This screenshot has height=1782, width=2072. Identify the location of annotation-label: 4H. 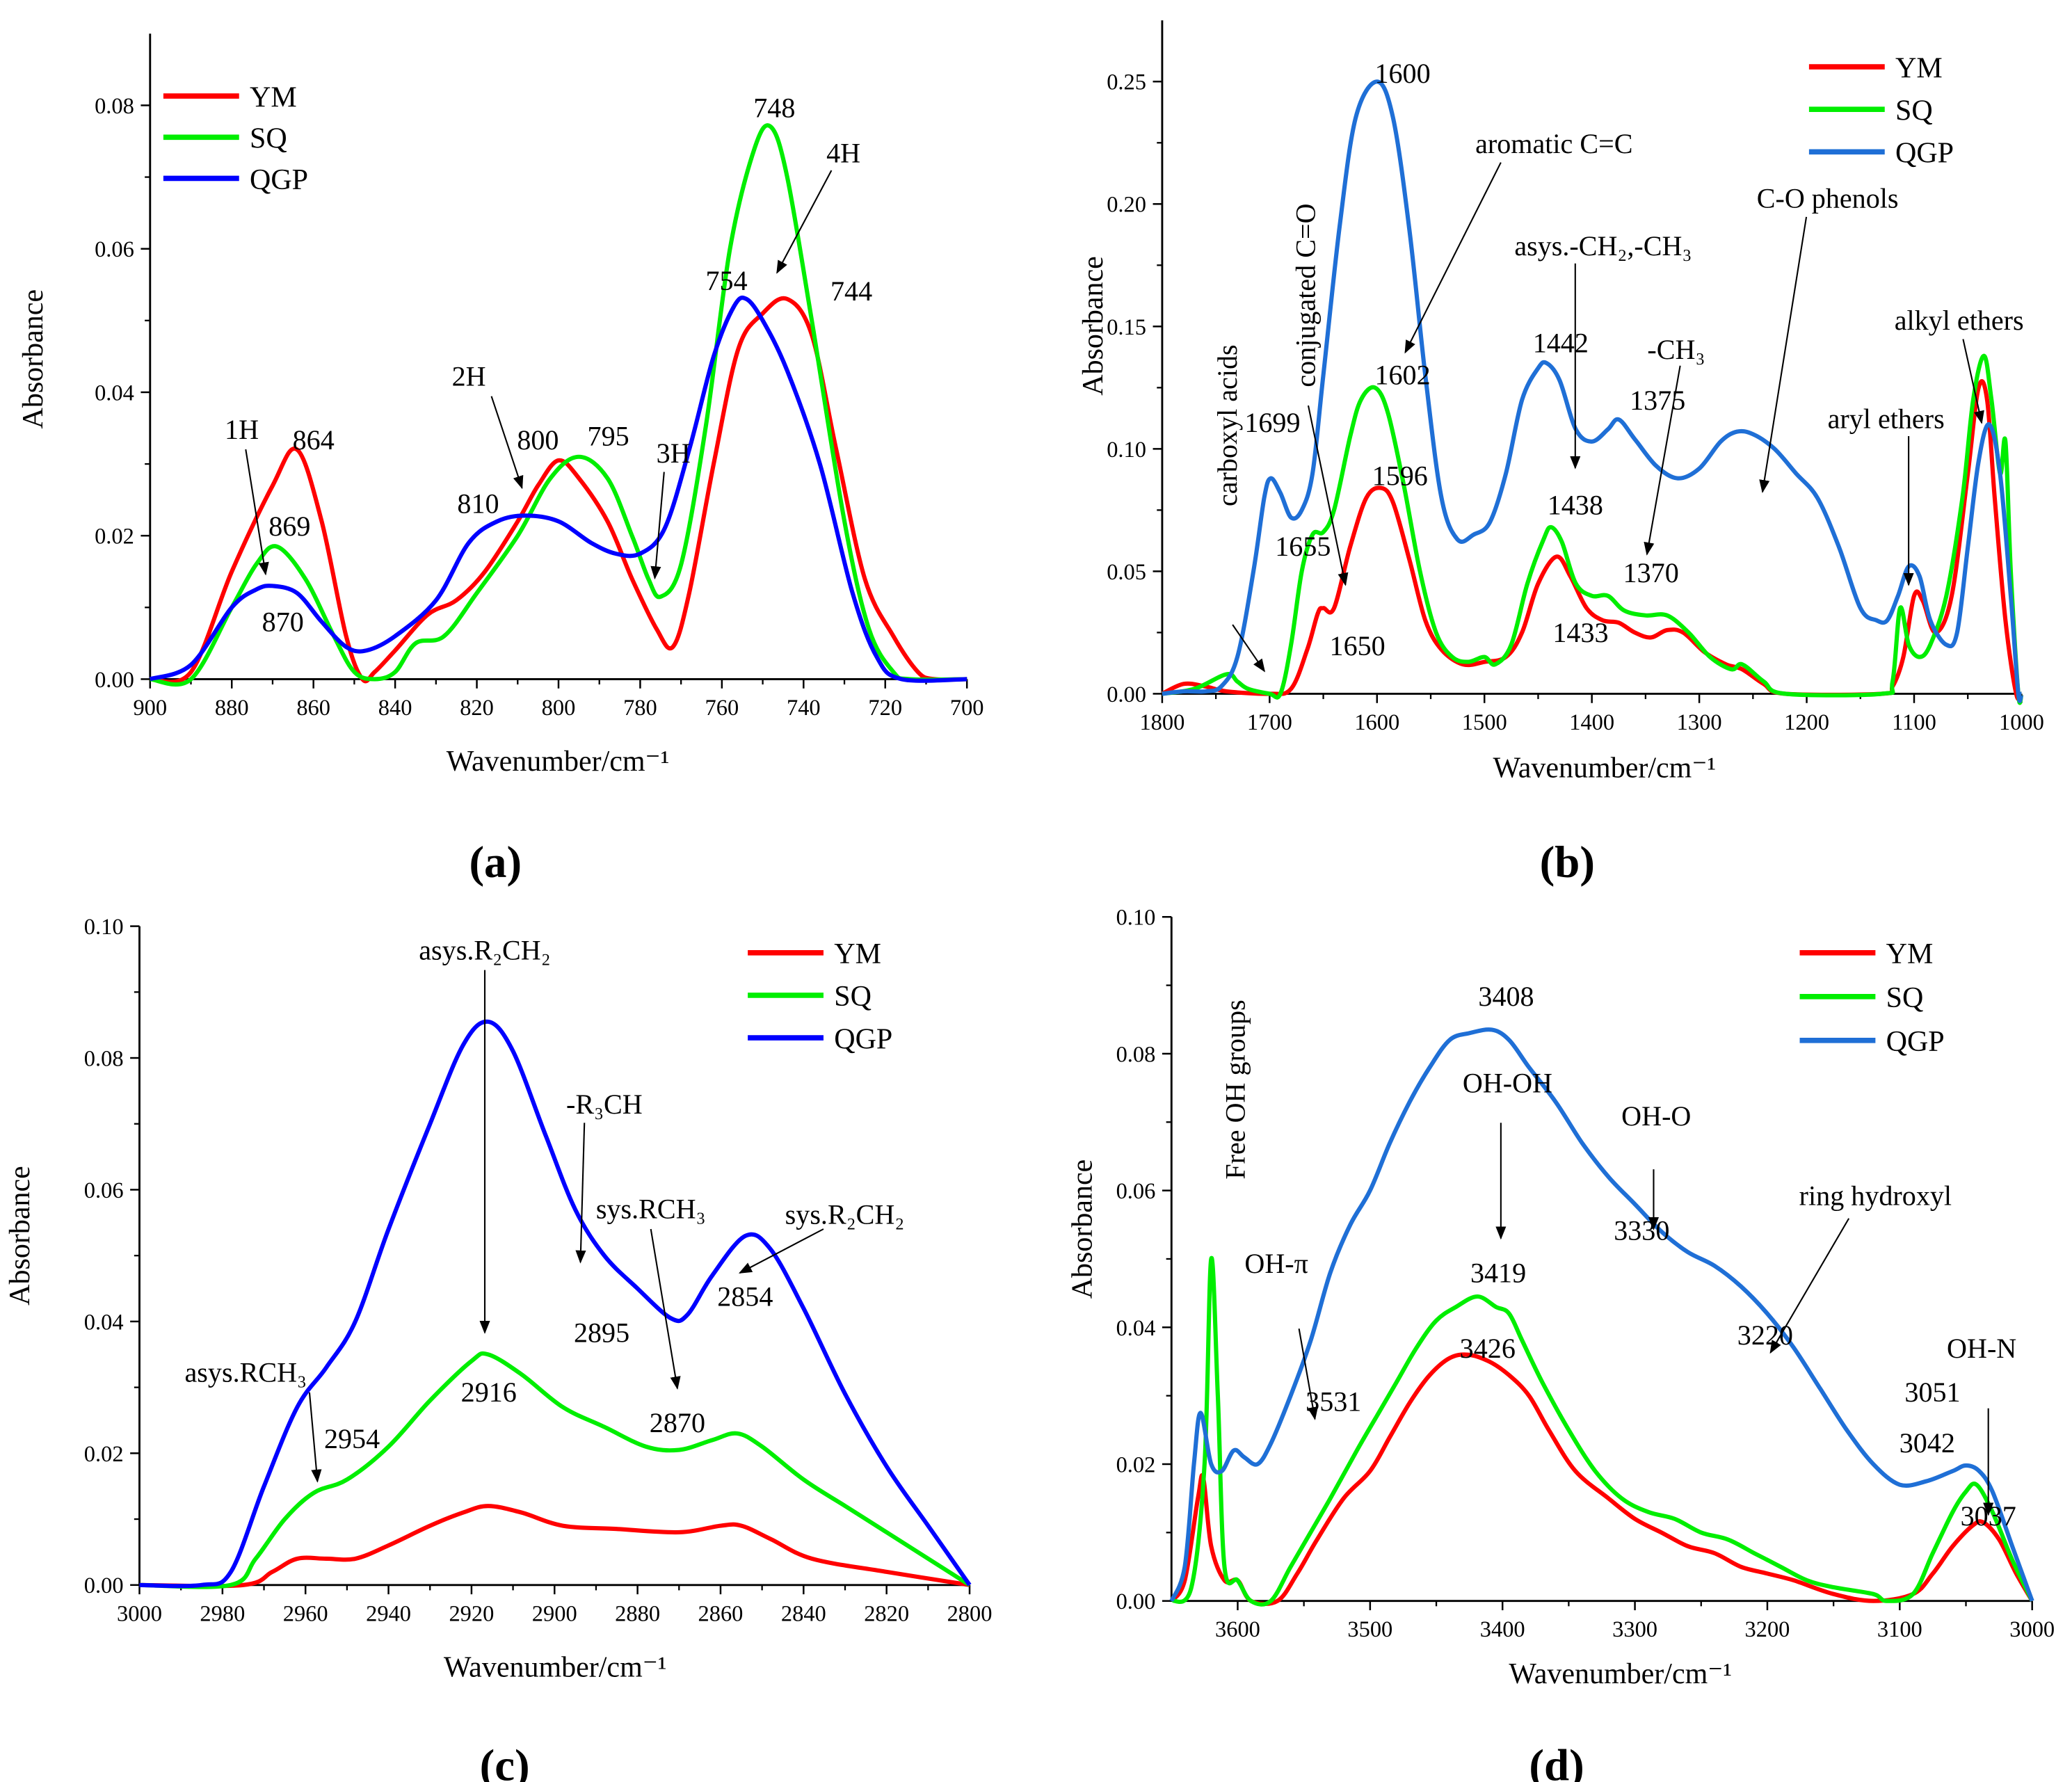
(843, 153).